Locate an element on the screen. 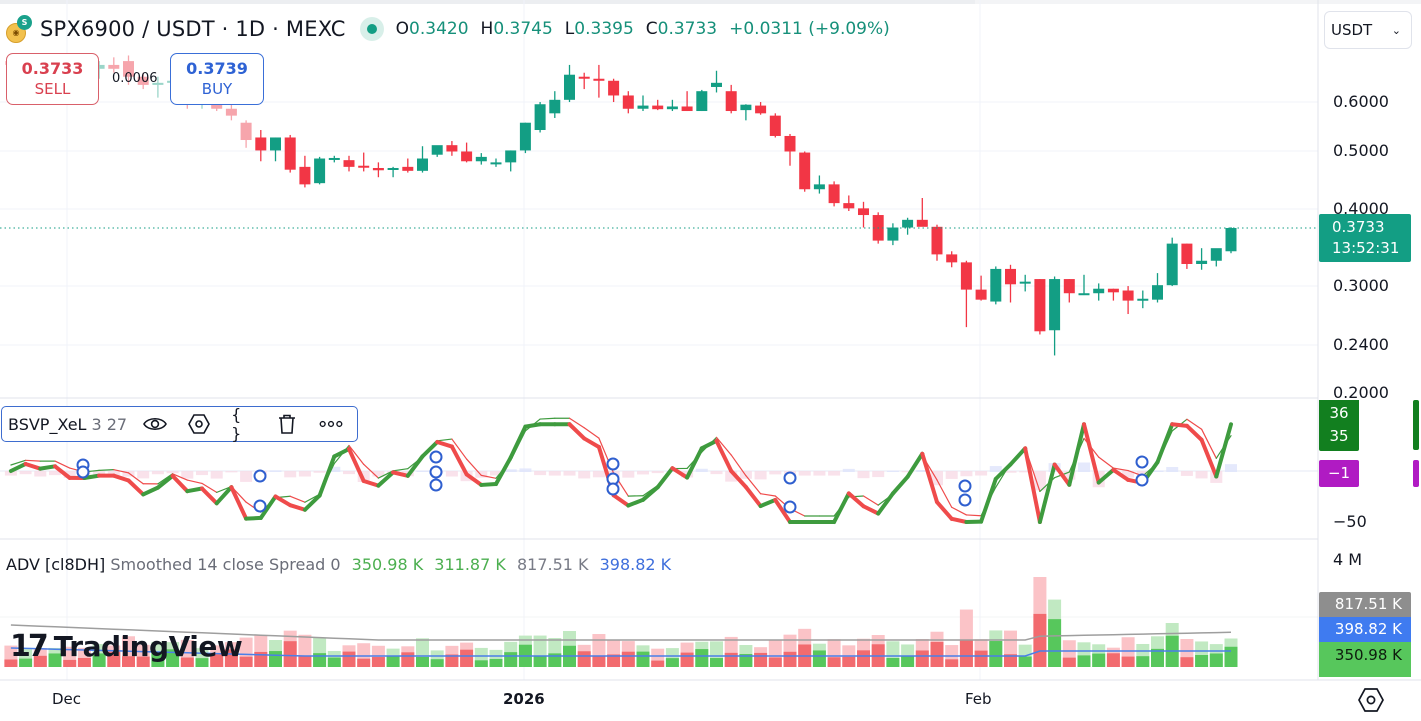 This screenshot has width=1421, height=721. eye-icon is located at coordinates (155, 424).